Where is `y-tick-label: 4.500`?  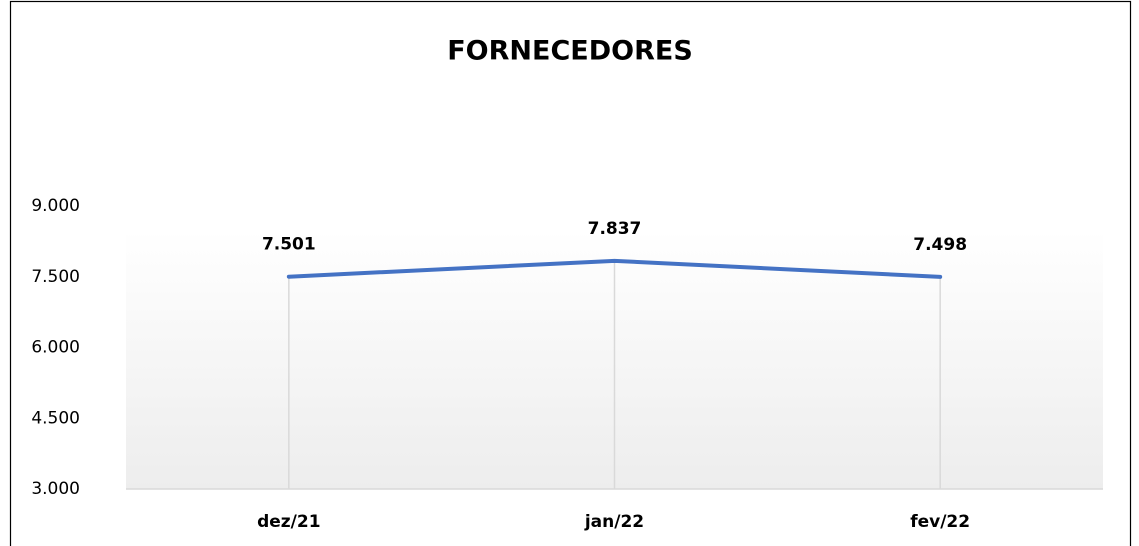
y-tick-label: 4.500 is located at coordinates (55, 418).